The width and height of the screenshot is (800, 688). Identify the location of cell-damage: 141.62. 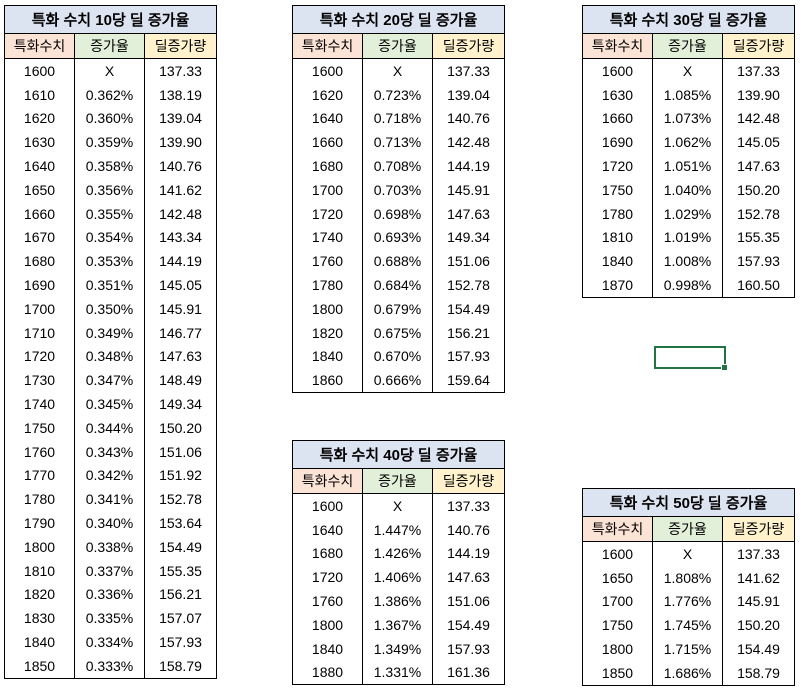
(758, 577).